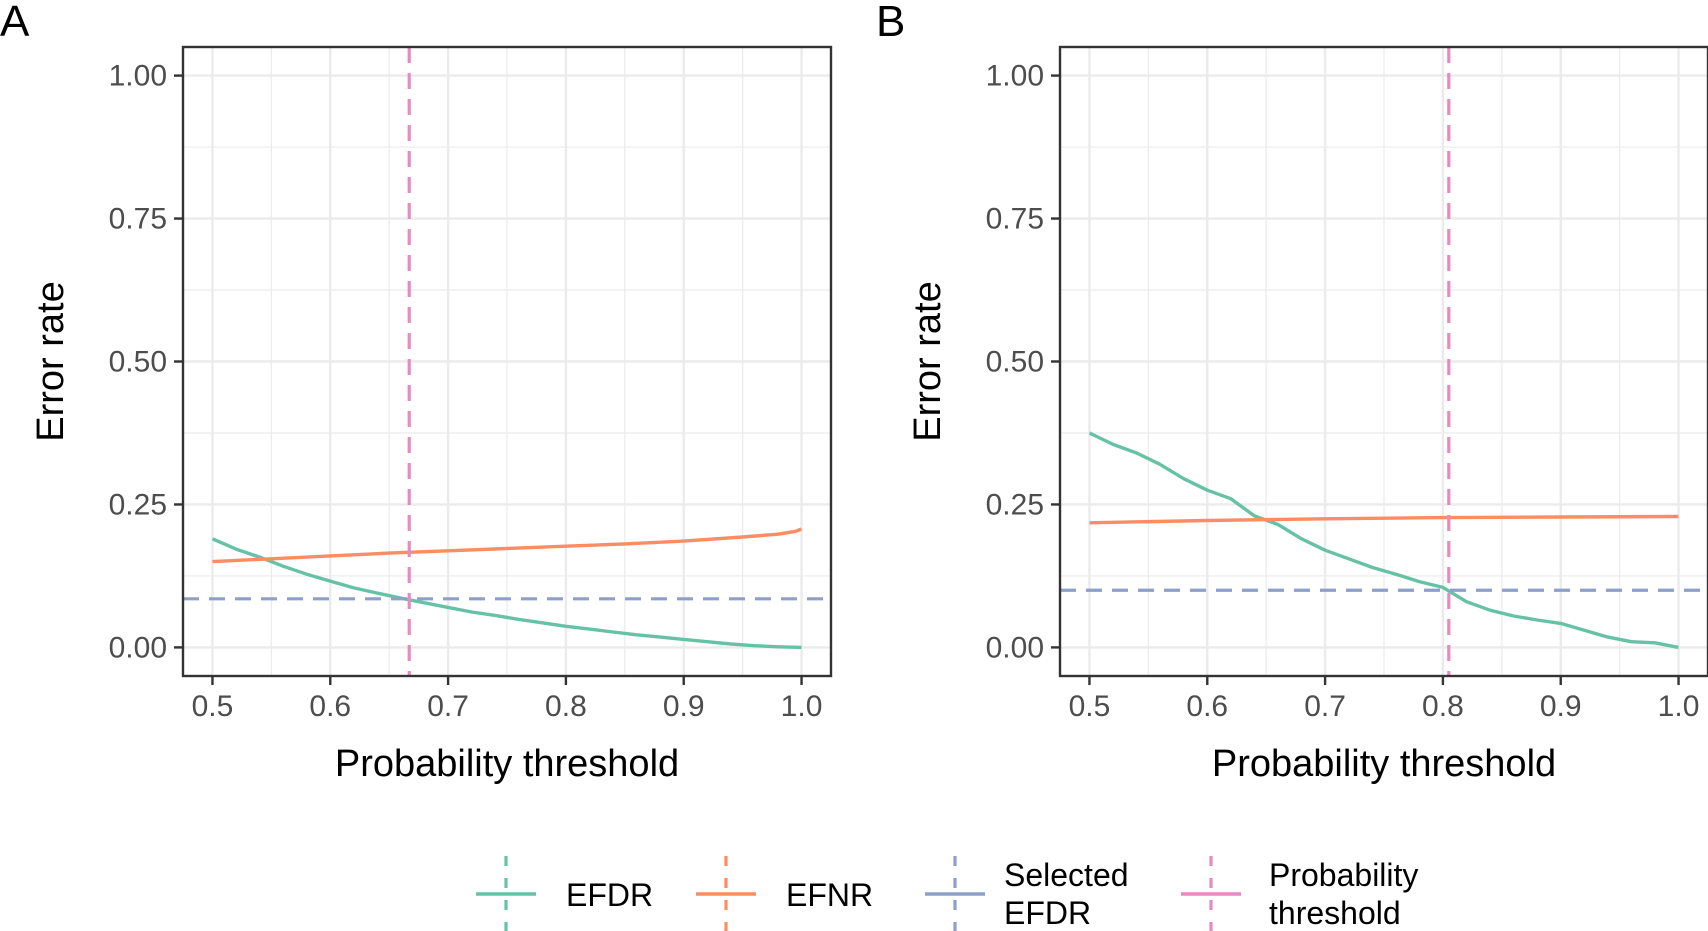 The height and width of the screenshot is (931, 1708). What do you see at coordinates (564, 893) in the screenshot?
I see `legend-item: EFDR` at bounding box center [564, 893].